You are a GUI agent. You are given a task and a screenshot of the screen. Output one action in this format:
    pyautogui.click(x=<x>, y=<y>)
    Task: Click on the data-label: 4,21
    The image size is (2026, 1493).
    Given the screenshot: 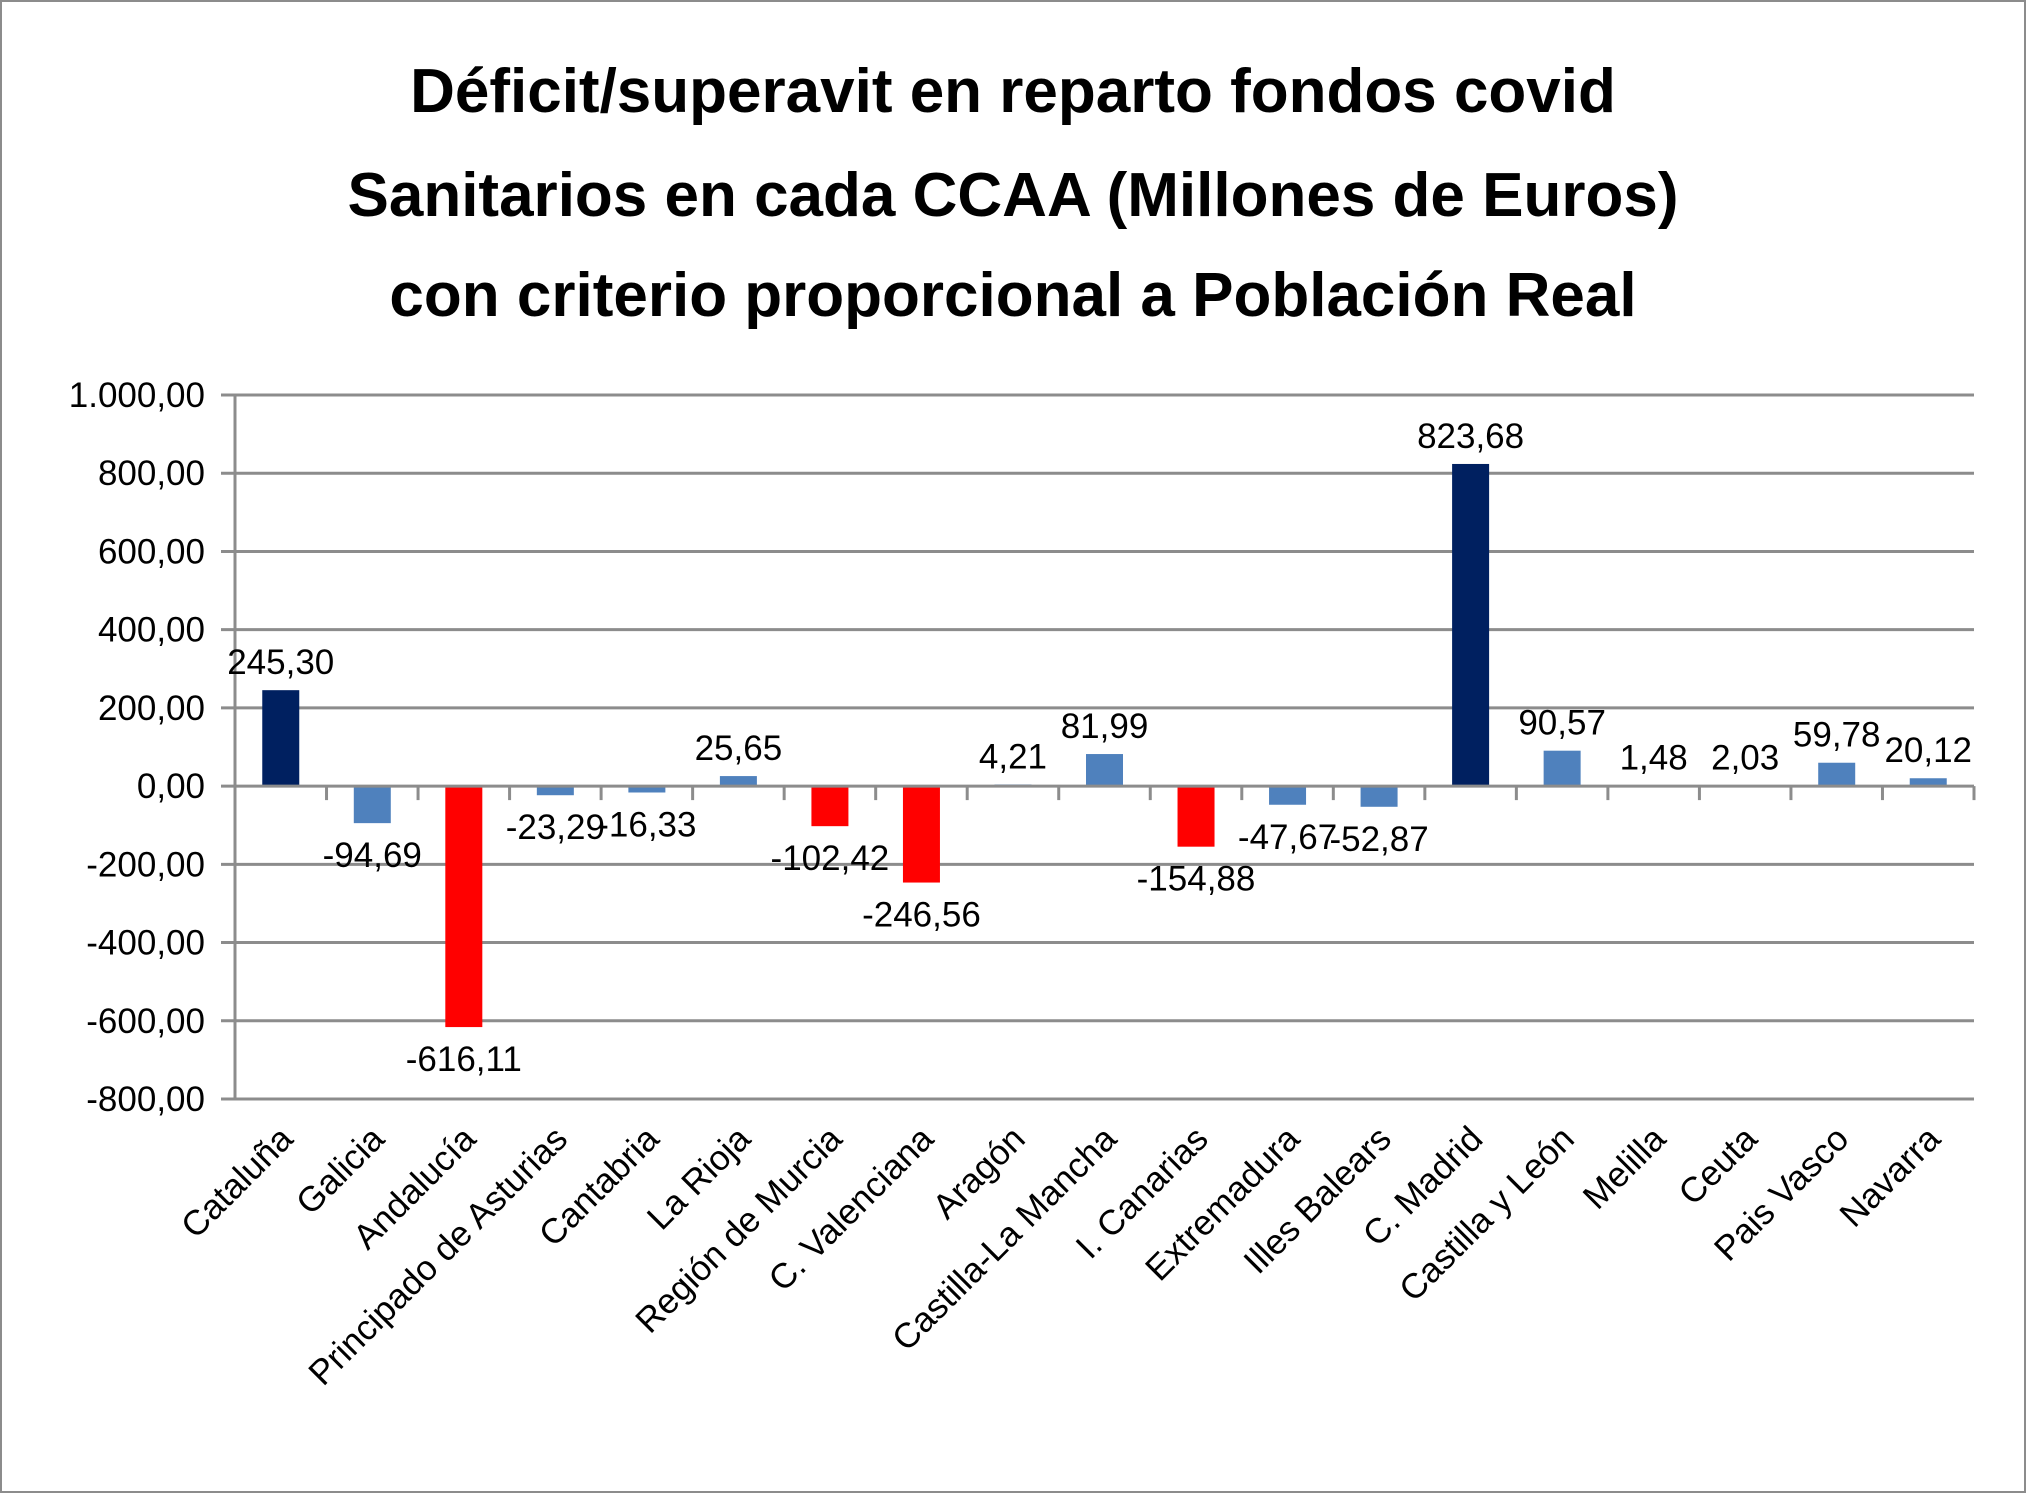 What is the action you would take?
    pyautogui.click(x=1013, y=756)
    